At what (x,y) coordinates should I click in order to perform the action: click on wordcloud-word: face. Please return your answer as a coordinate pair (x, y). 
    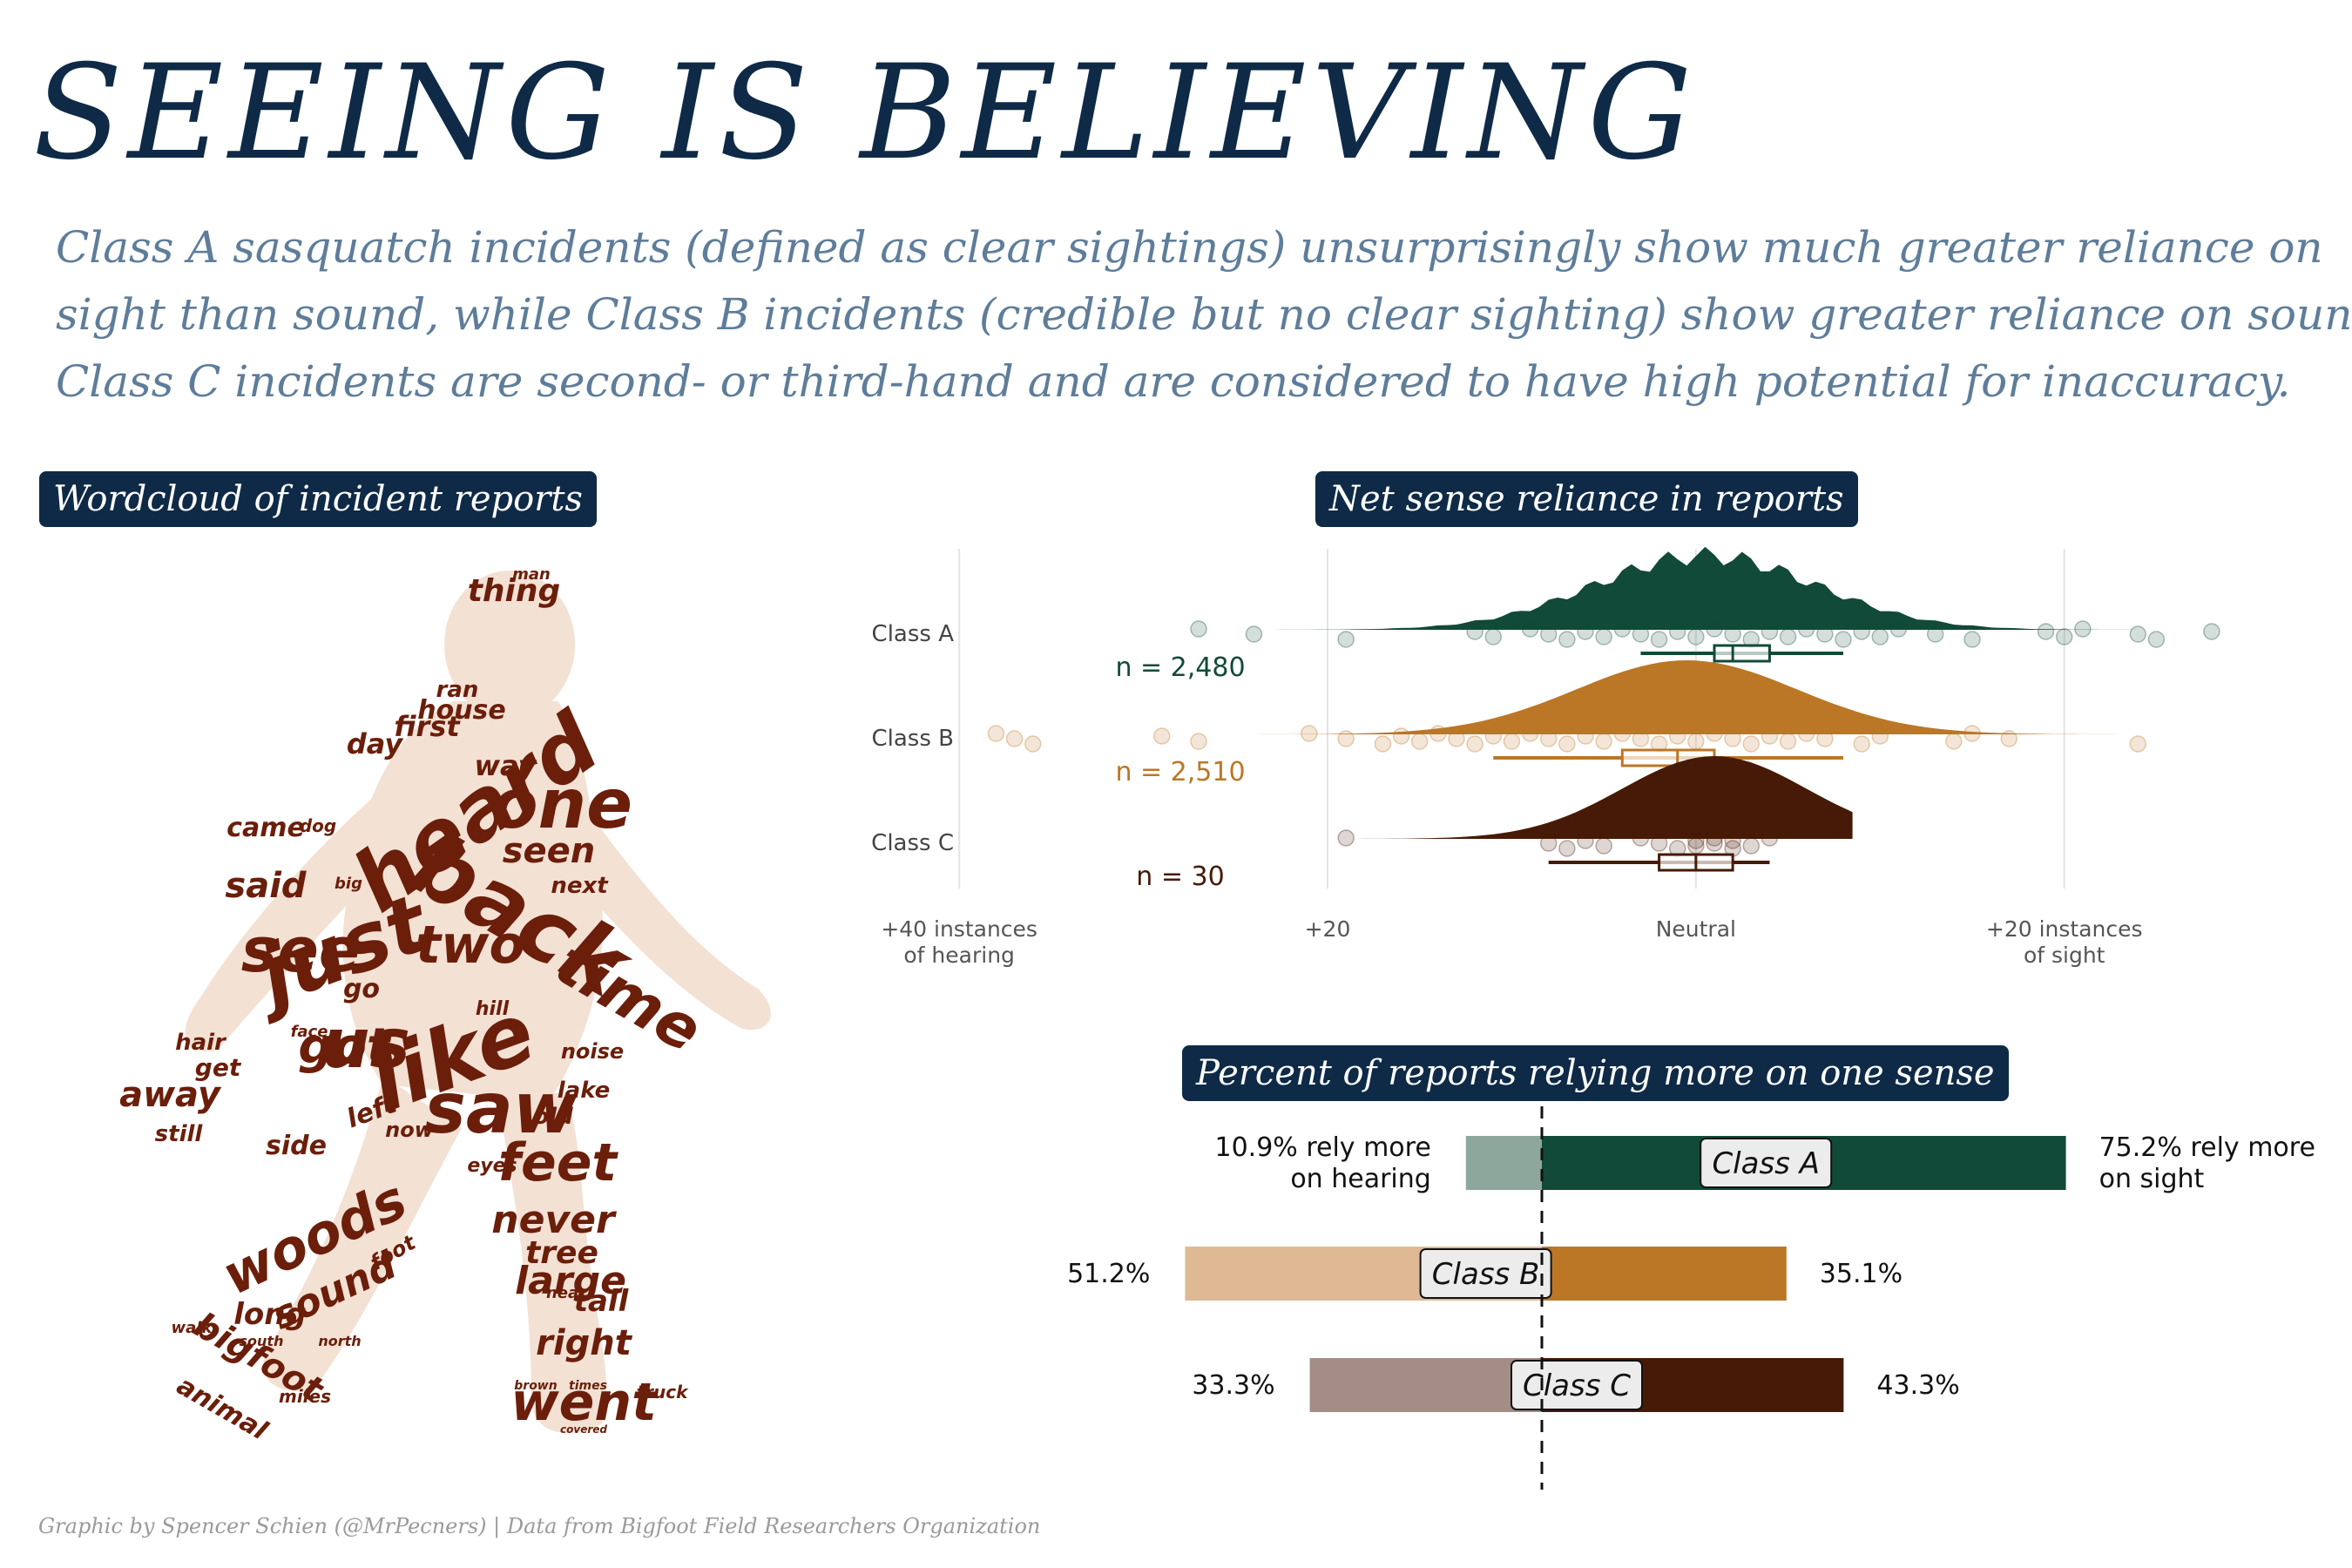
    Looking at the image, I should click on (309, 1032).